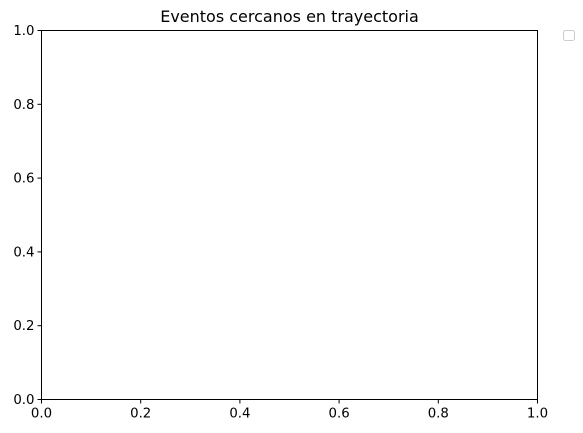 This screenshot has width=583, height=433. What do you see at coordinates (23, 31) in the screenshot?
I see `y-tick-label: 1.0` at bounding box center [23, 31].